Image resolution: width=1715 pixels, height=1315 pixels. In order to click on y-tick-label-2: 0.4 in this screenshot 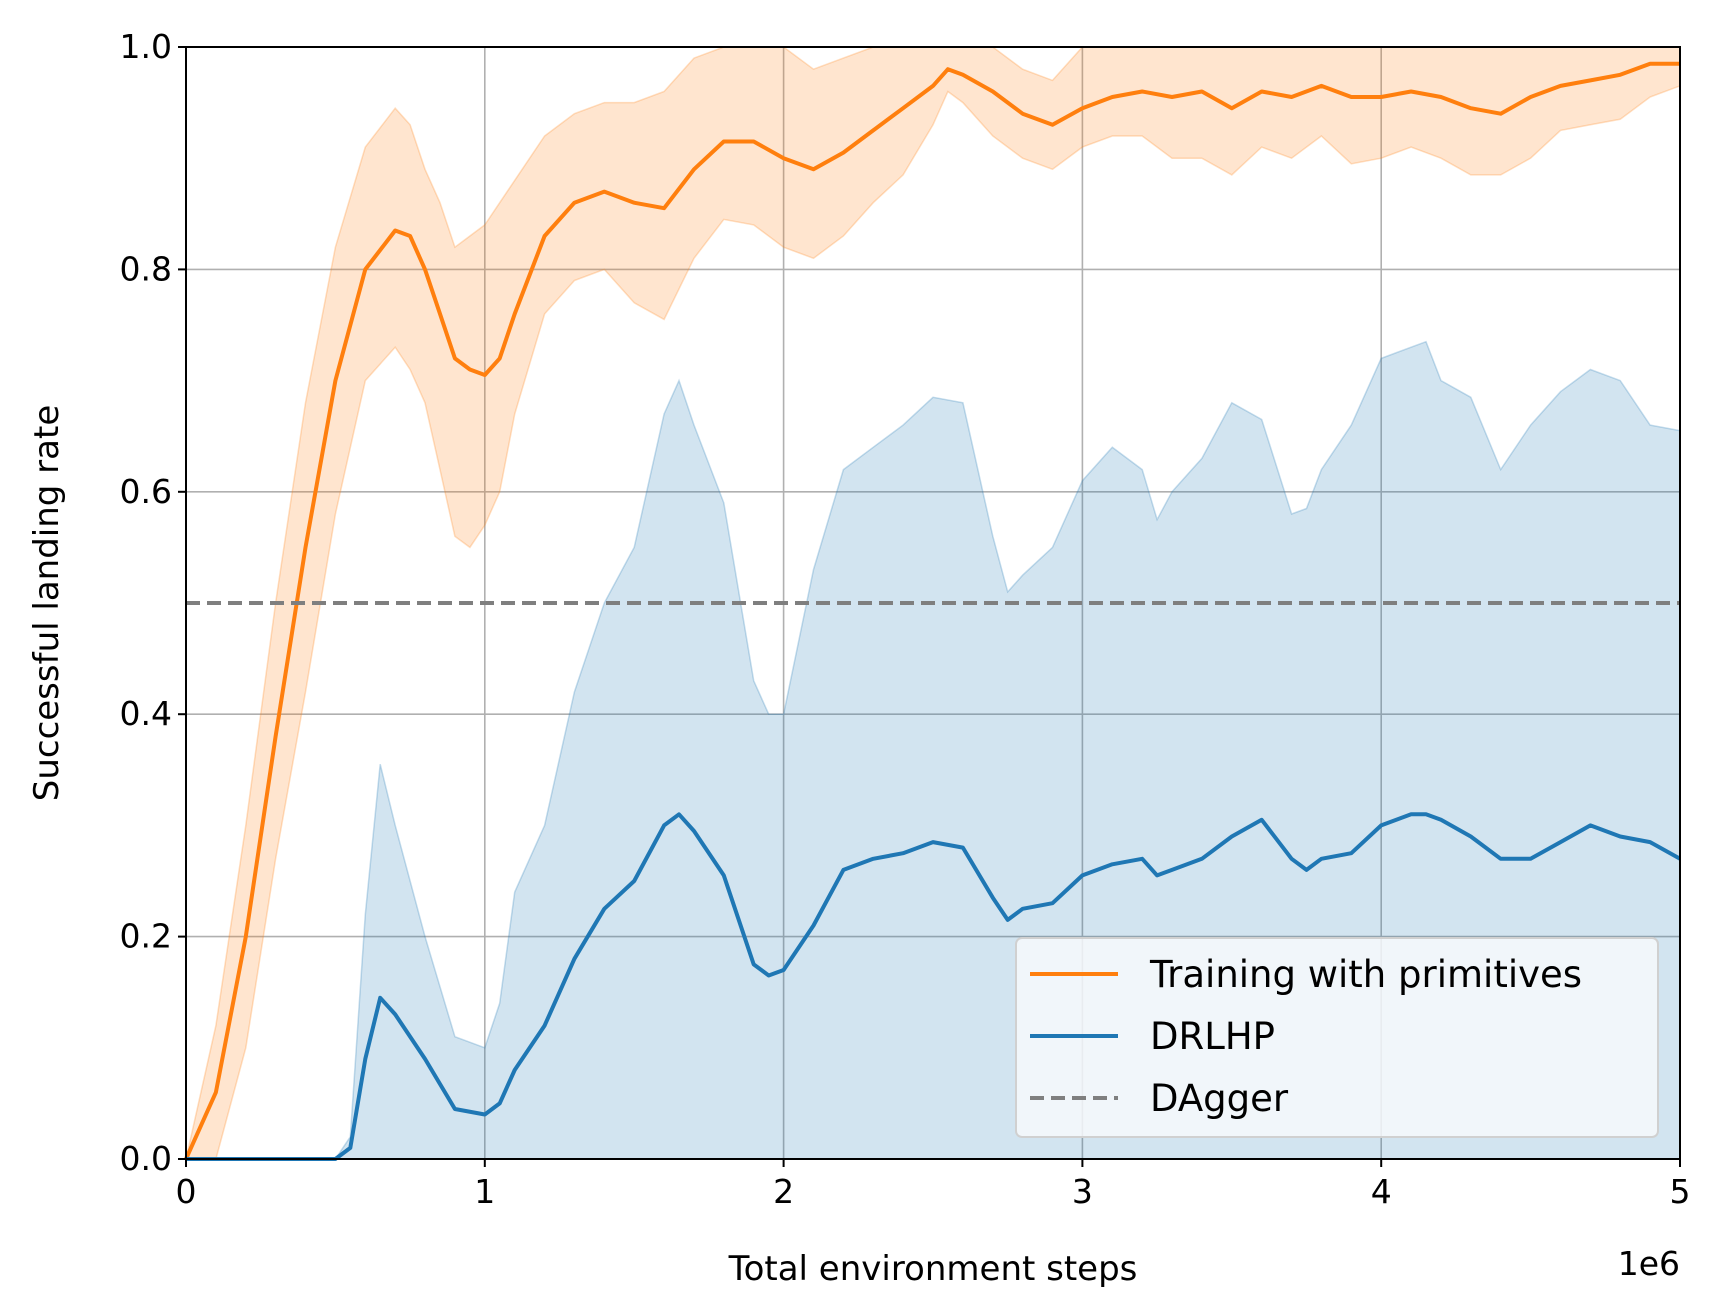, I will do `click(146, 713)`.